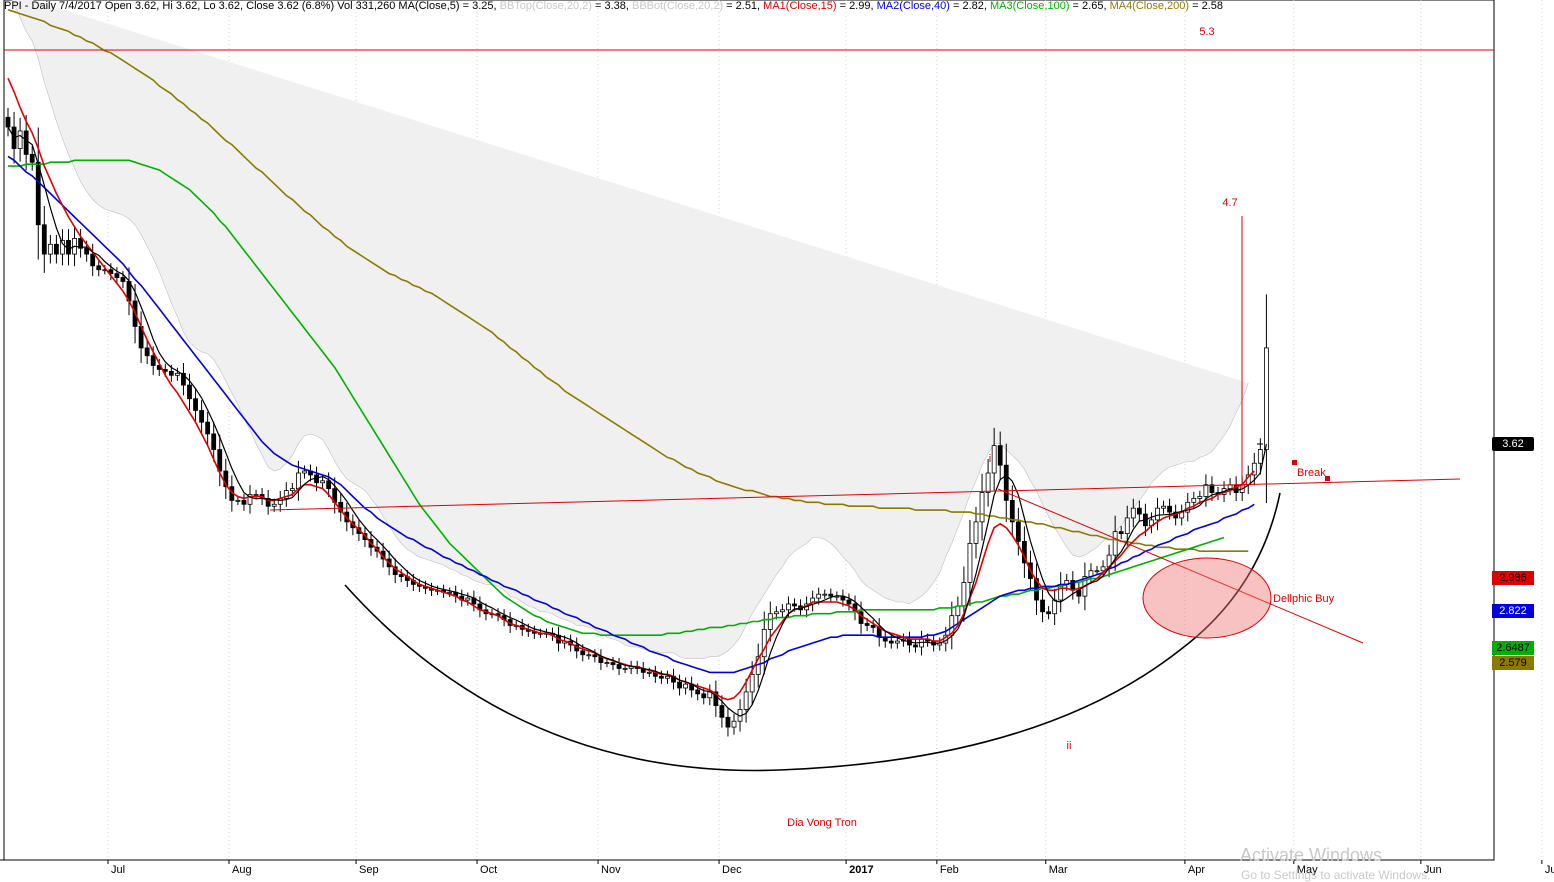  What do you see at coordinates (1149, 6) in the screenshot?
I see `header-ma4-label: MA4(Close,200)` at bounding box center [1149, 6].